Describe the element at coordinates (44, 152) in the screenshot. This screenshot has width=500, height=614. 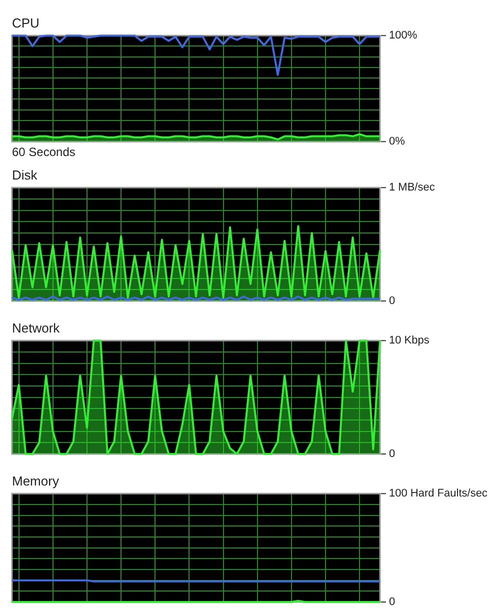
I see `x-axis-title: 60 Seconds` at that location.